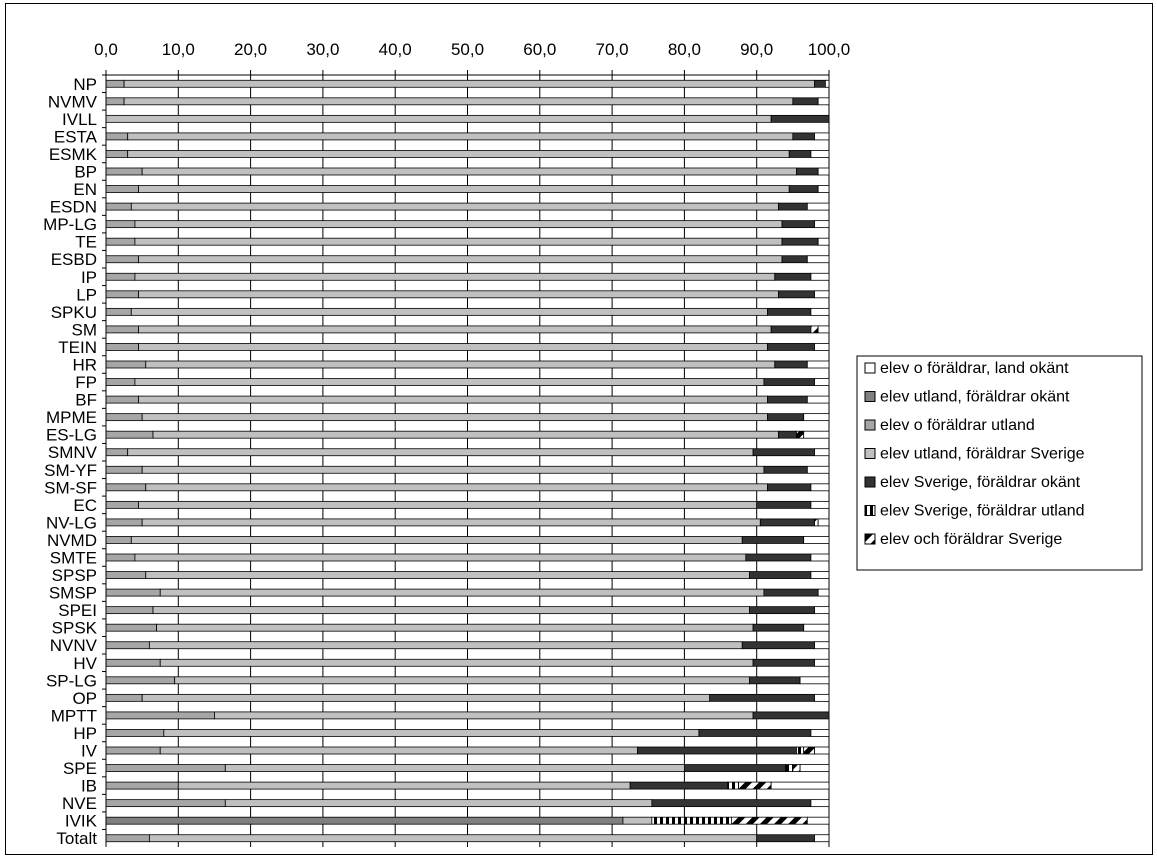  I want to click on category-label: NVMV, so click(73, 101).